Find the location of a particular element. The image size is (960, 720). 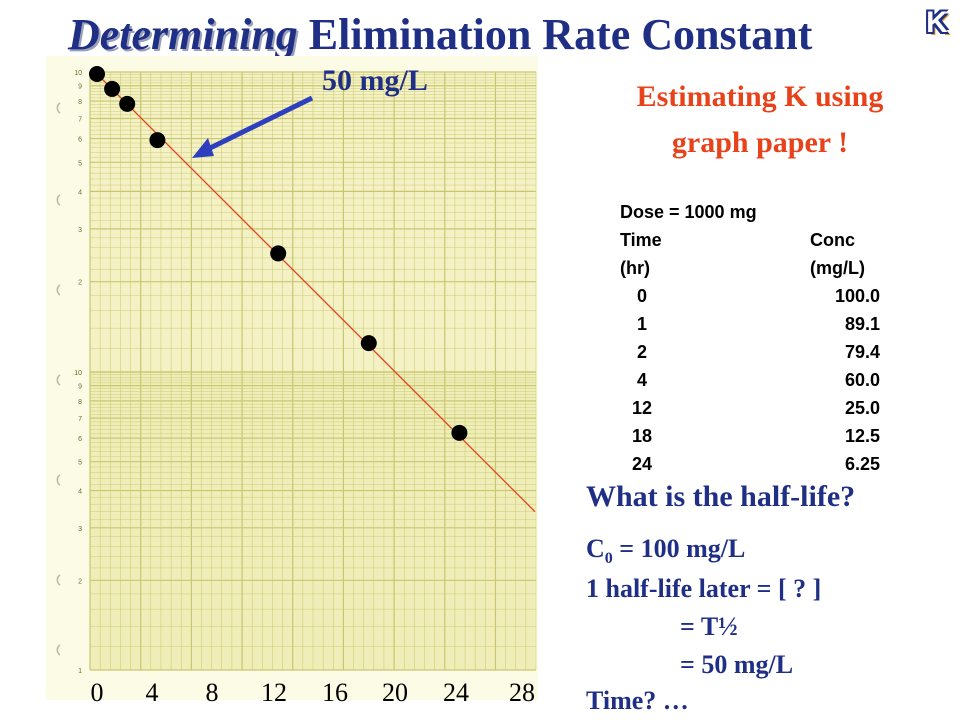

conc-cell: 89.1 is located at coordinates (862, 324).